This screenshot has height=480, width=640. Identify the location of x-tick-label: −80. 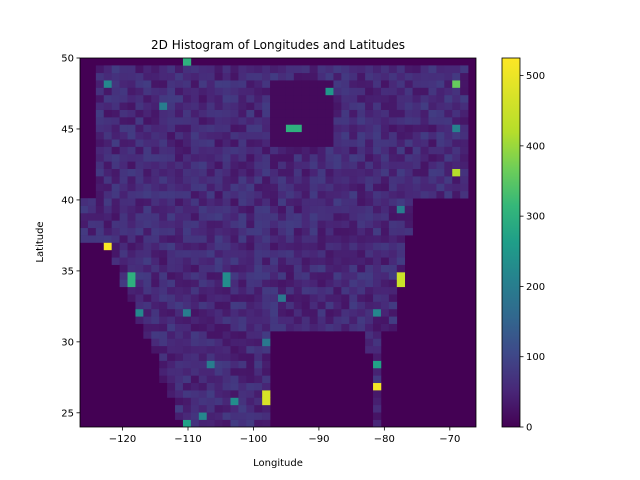
(384, 439).